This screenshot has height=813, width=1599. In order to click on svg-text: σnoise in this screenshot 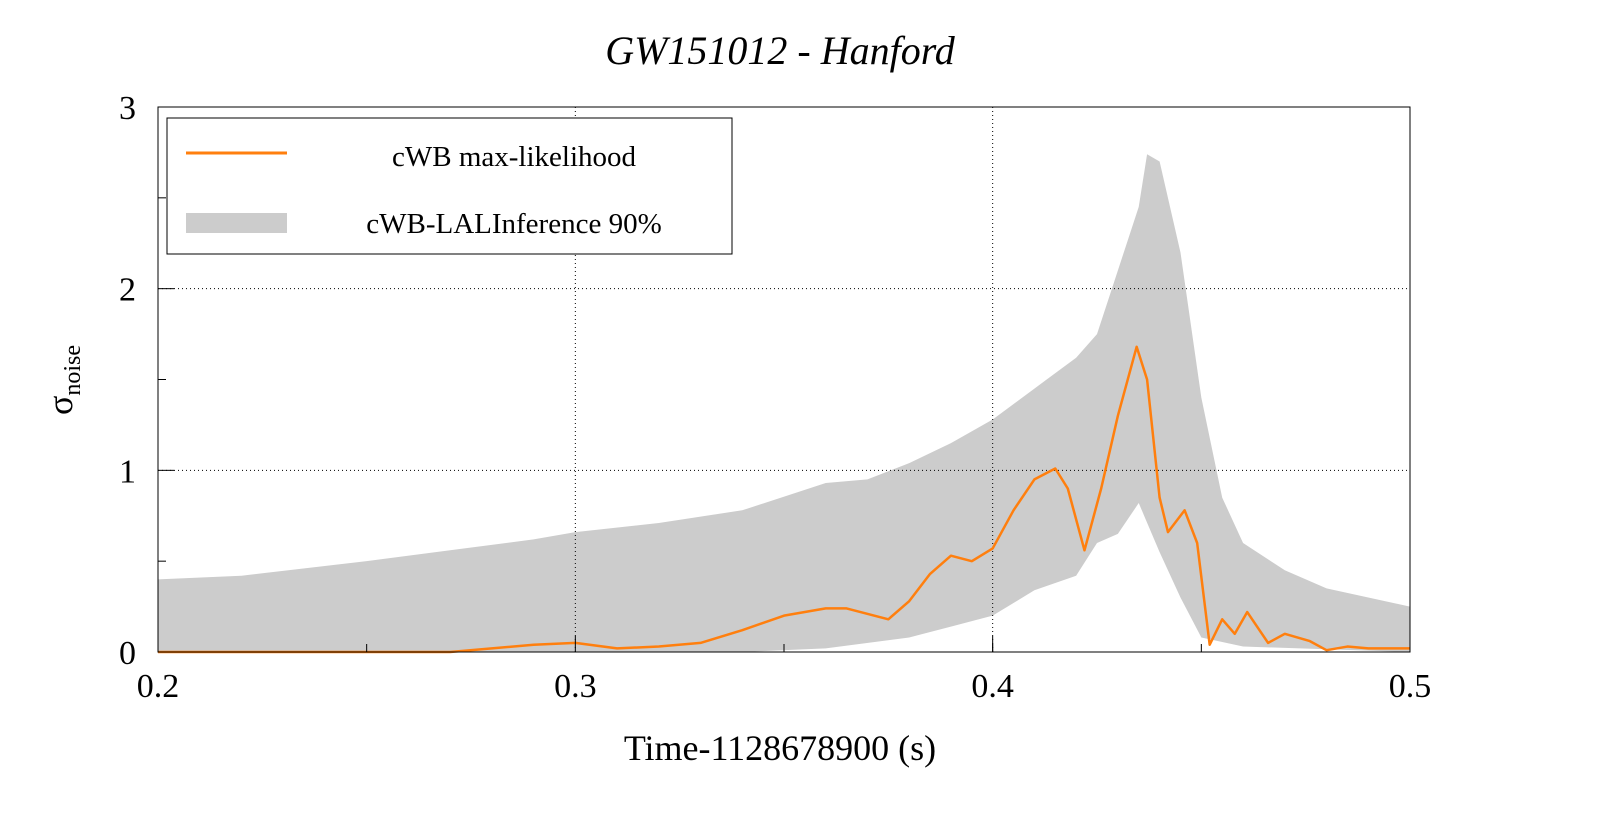, I will do `click(63, 380)`.